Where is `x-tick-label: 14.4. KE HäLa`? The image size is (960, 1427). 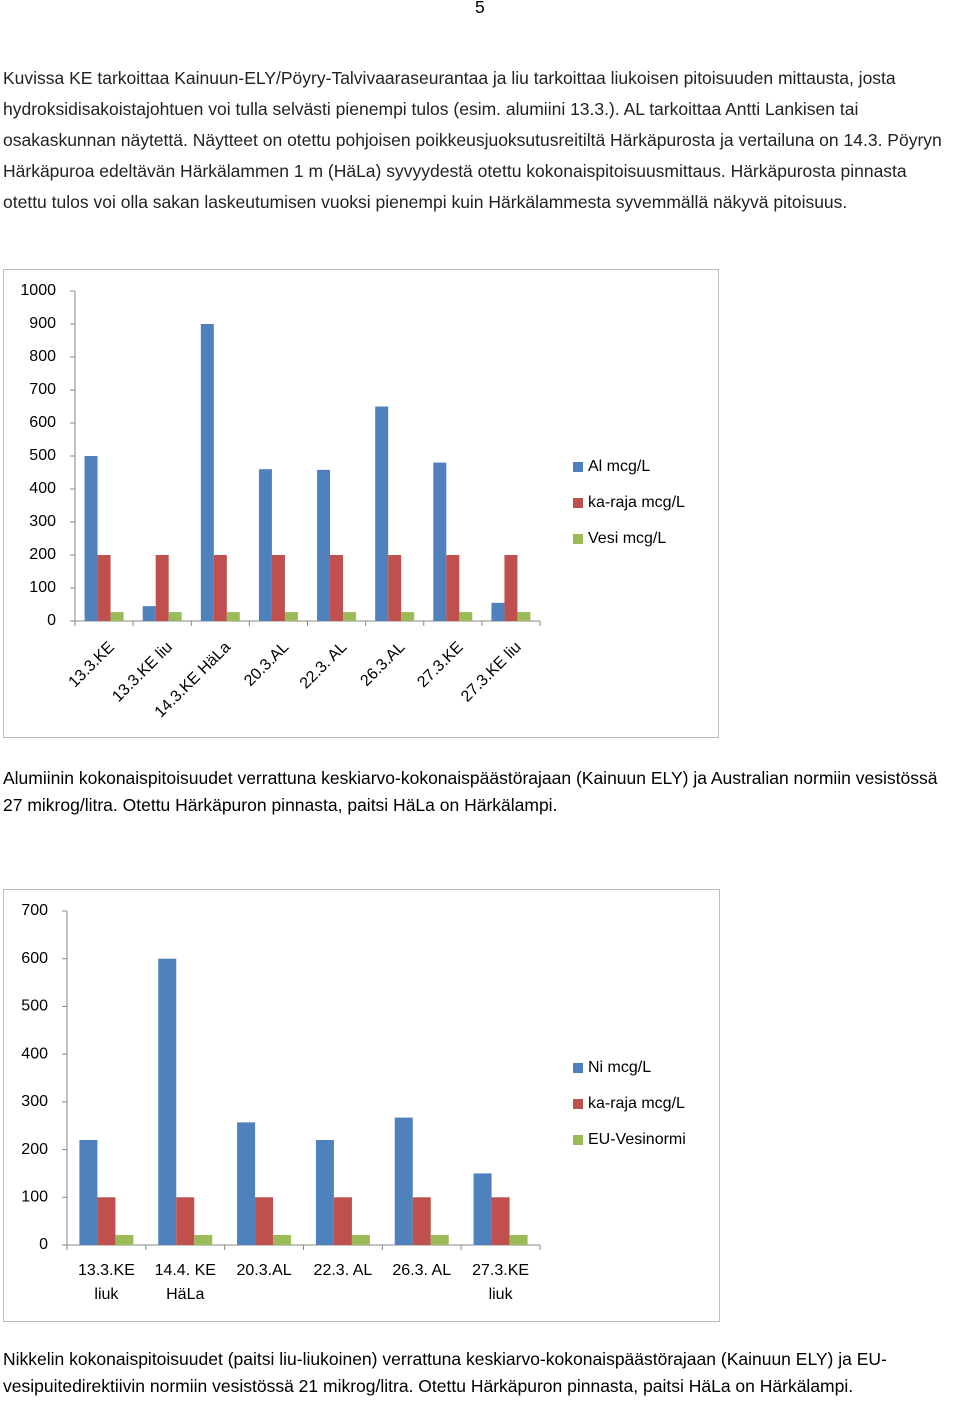
x-tick-label: 14.4. KE HäLa is located at coordinates (185, 1282).